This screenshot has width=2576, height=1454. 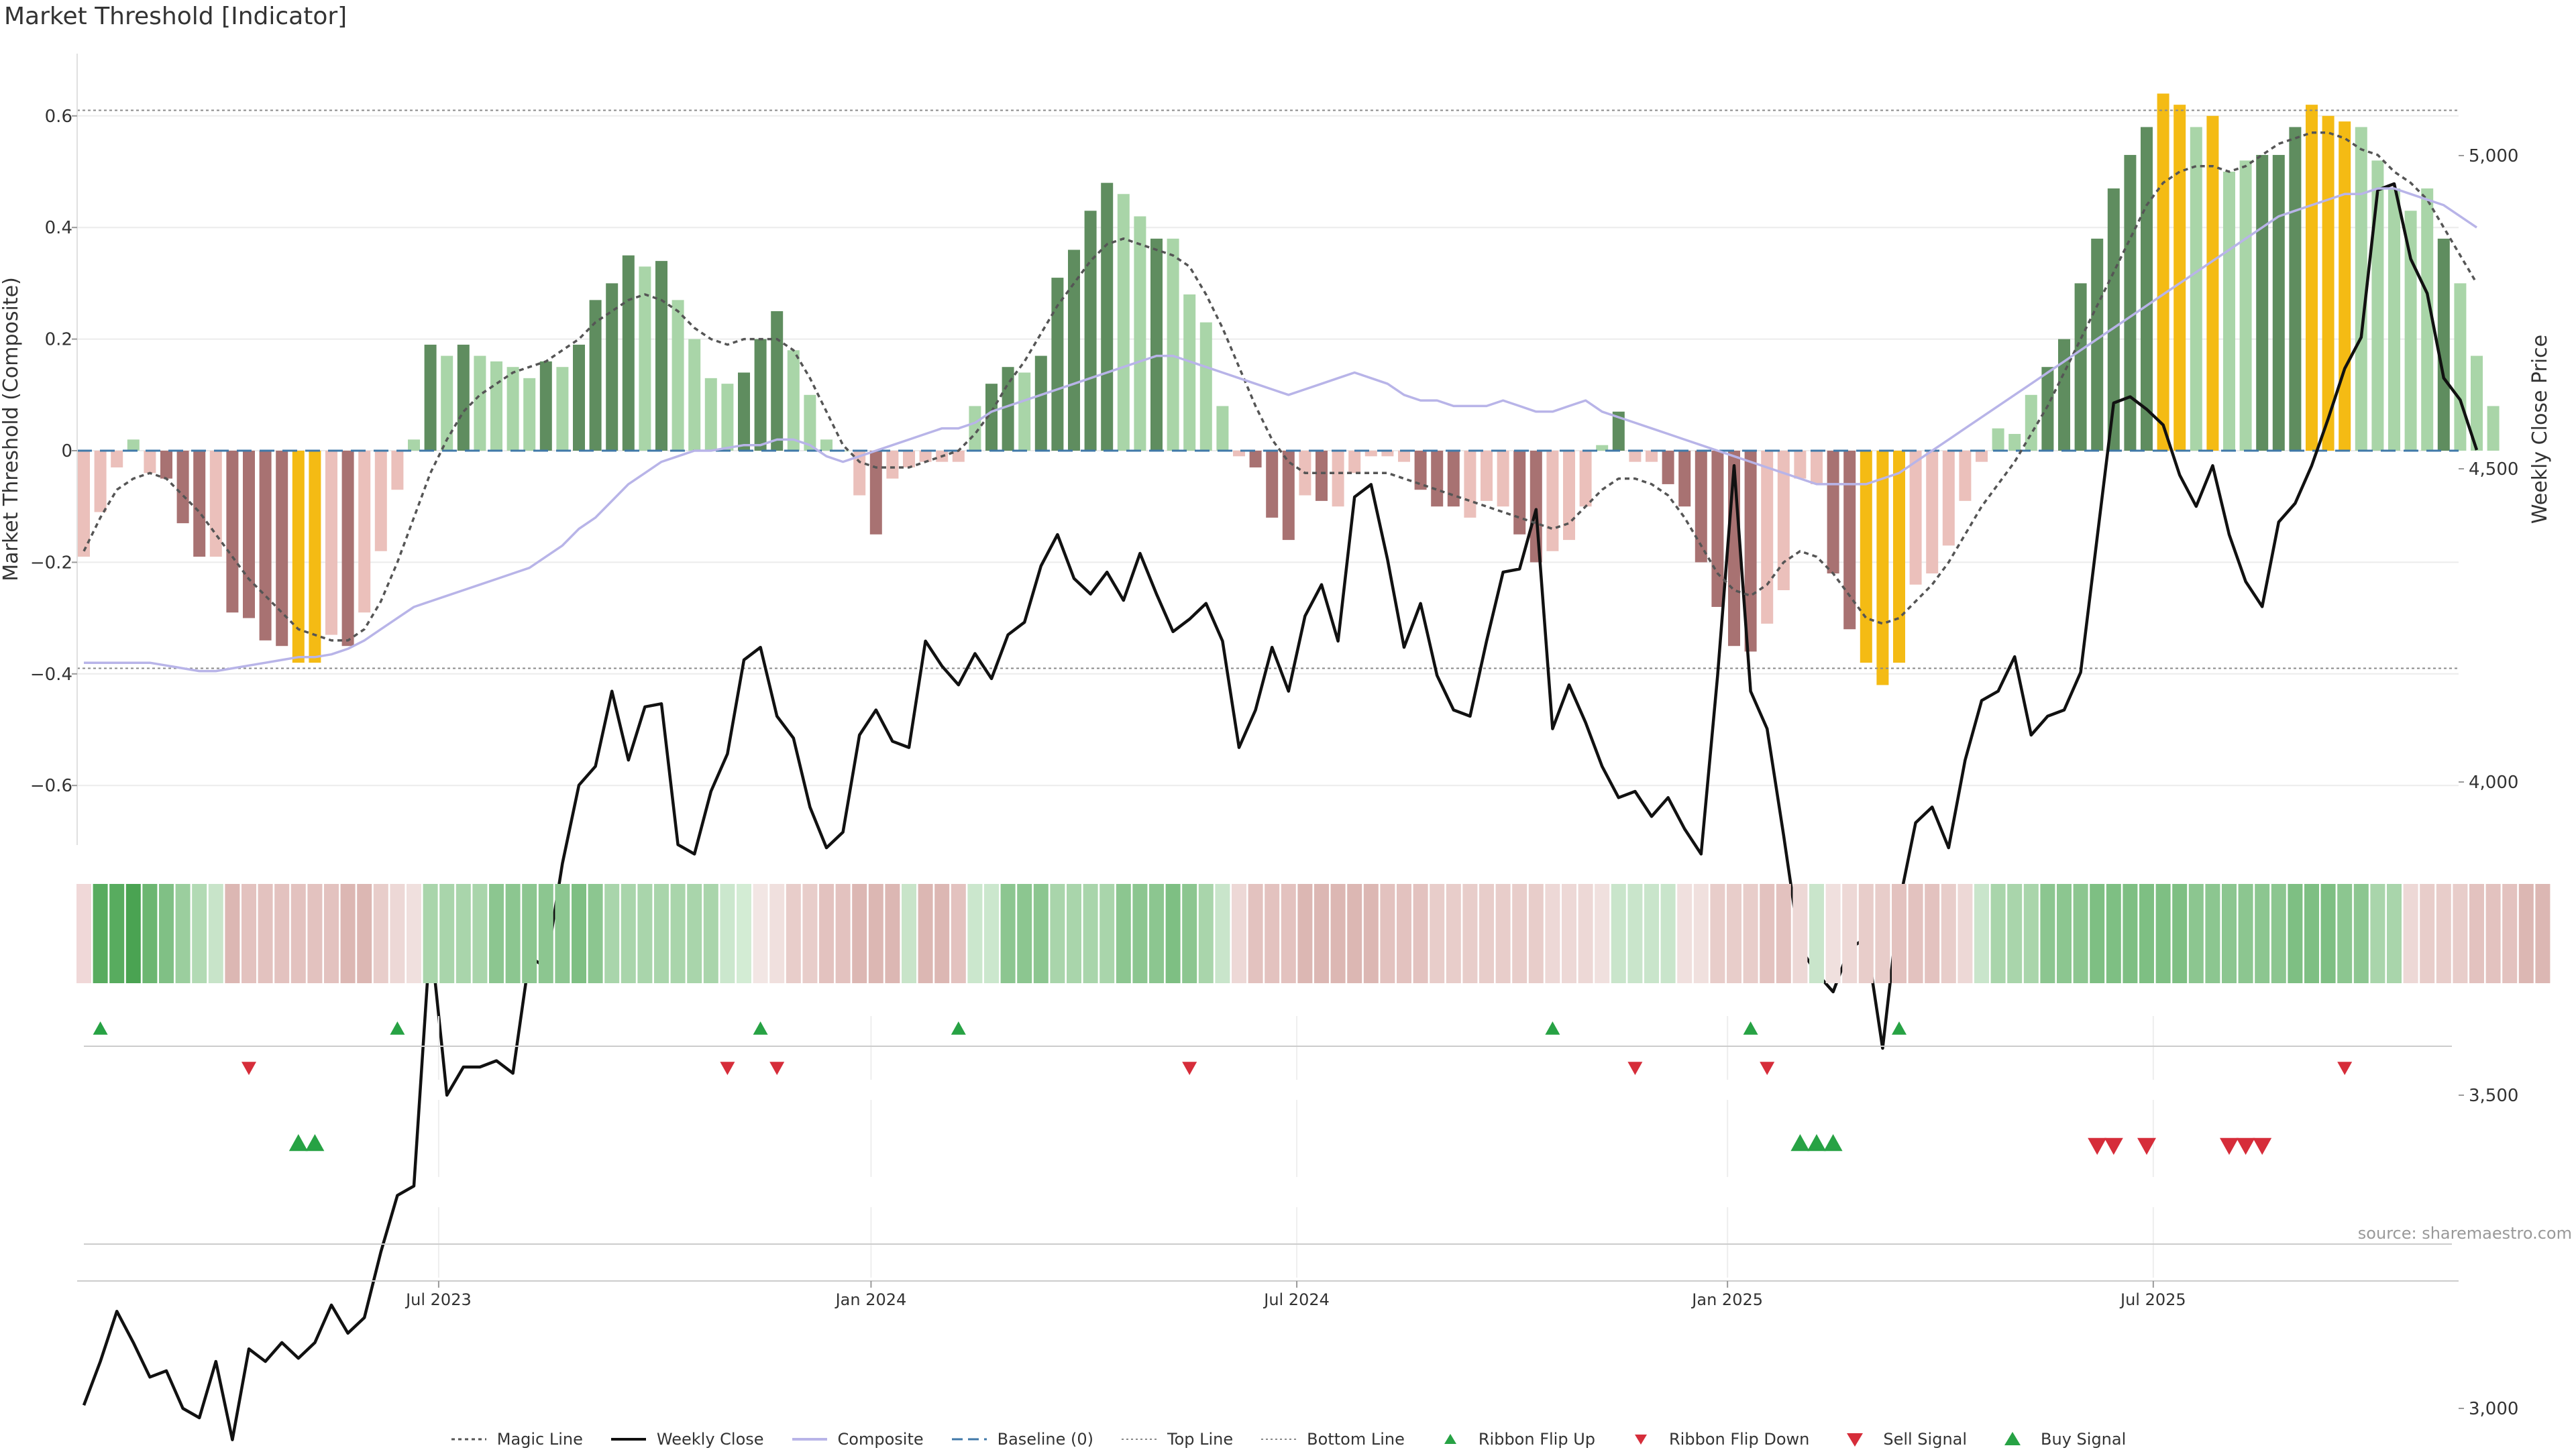 What do you see at coordinates (2493, 469) in the screenshot?
I see `right-tick-label: 4,500` at bounding box center [2493, 469].